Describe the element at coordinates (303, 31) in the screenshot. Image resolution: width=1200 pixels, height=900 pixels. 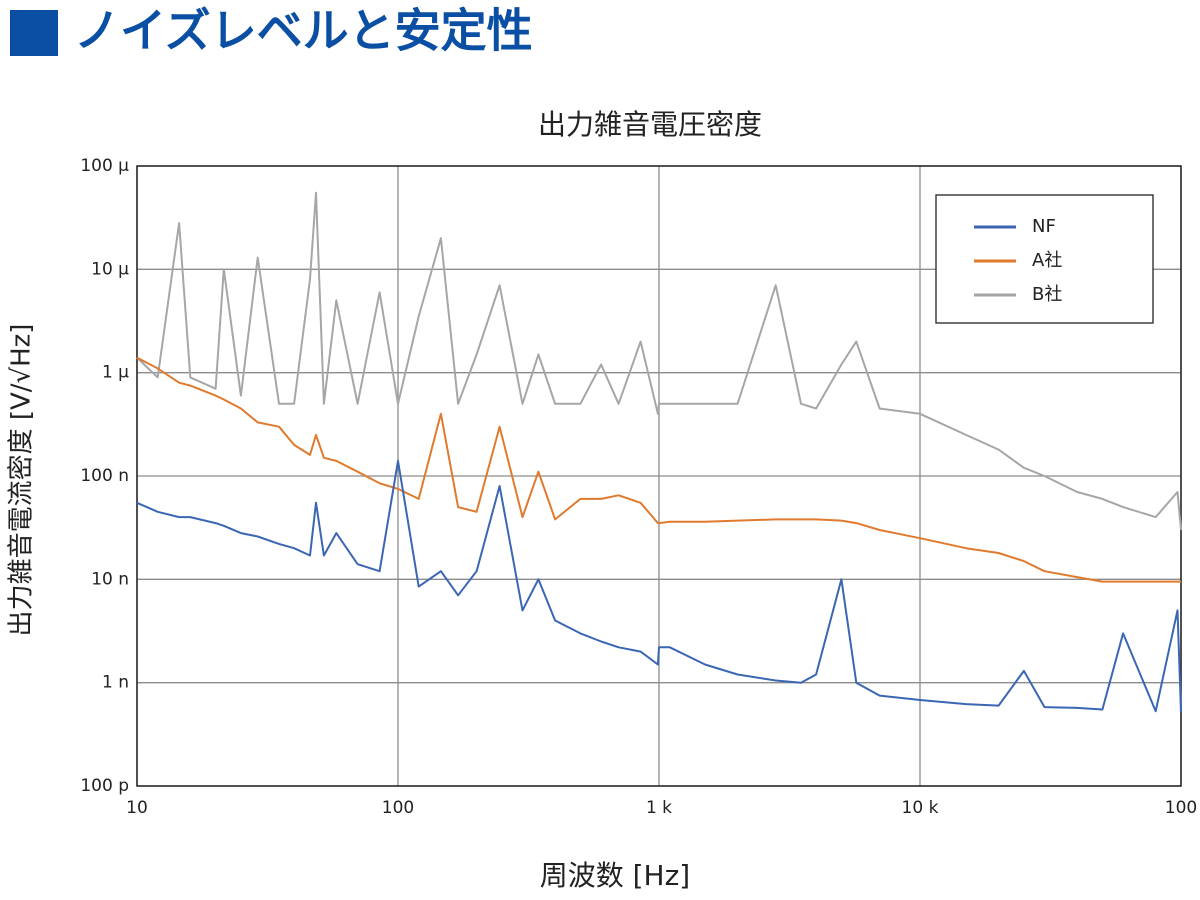
I see `page-heading: ノイズレベルと安定性` at that location.